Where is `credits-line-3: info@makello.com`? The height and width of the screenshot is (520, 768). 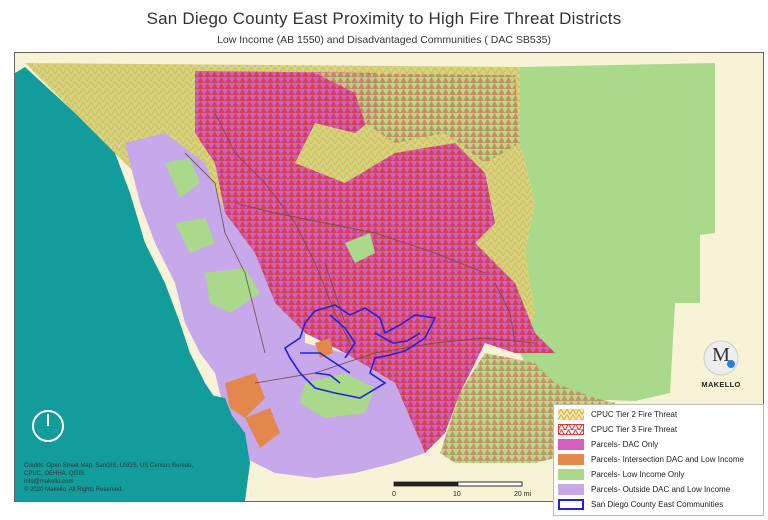 credits-line-3: info@makello.com is located at coordinates (49, 482).